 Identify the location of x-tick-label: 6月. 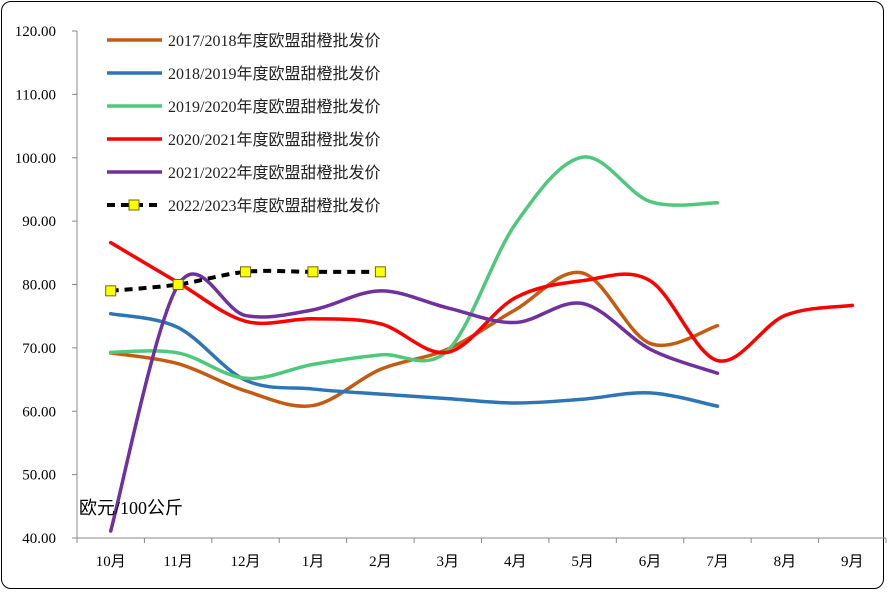
(650, 562).